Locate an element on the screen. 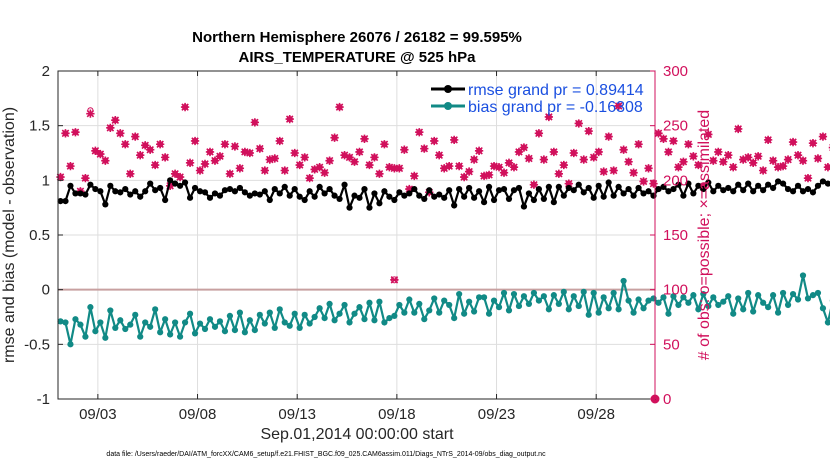 Image resolution: width=830 pixels, height=470 pixels. y-axis-left-ticks: -1 -0.5 0 0.5 1 1.5 2 is located at coordinates (43, 235).